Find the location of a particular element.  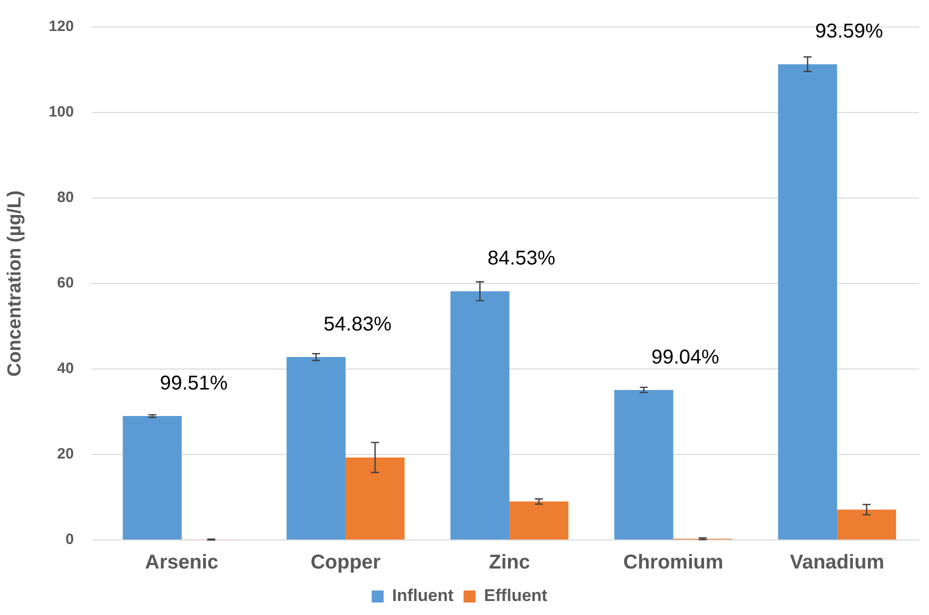

y-tick-label: 120 is located at coordinates (61, 27).